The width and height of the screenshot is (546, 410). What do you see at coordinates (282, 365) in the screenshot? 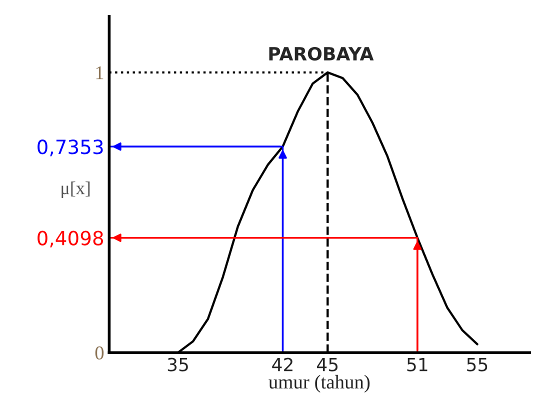
I see `x-tick-label: 42` at bounding box center [282, 365].